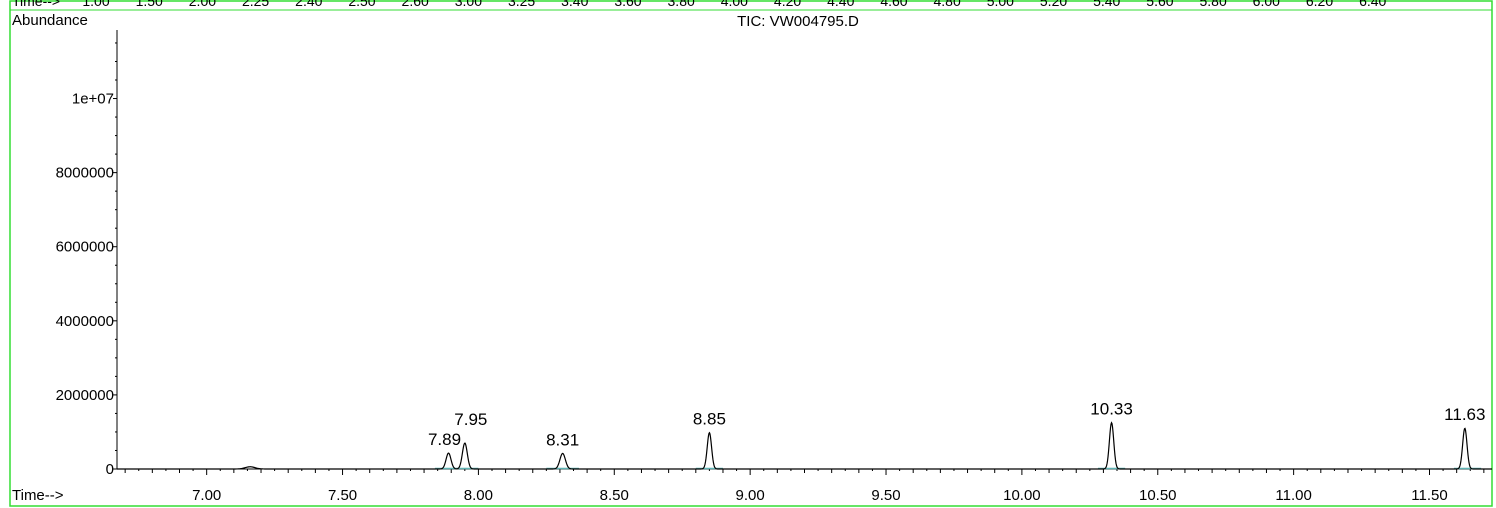 The image size is (1496, 508). I want to click on y-tick-label: 8000000, so click(85, 173).